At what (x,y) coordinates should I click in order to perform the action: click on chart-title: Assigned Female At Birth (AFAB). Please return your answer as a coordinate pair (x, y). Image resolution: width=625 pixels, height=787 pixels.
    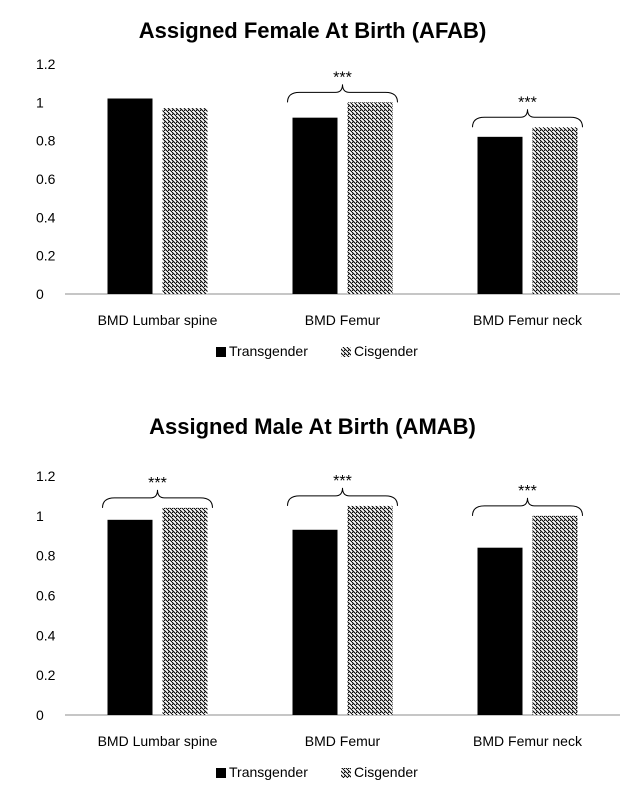
    Looking at the image, I should click on (313, 30).